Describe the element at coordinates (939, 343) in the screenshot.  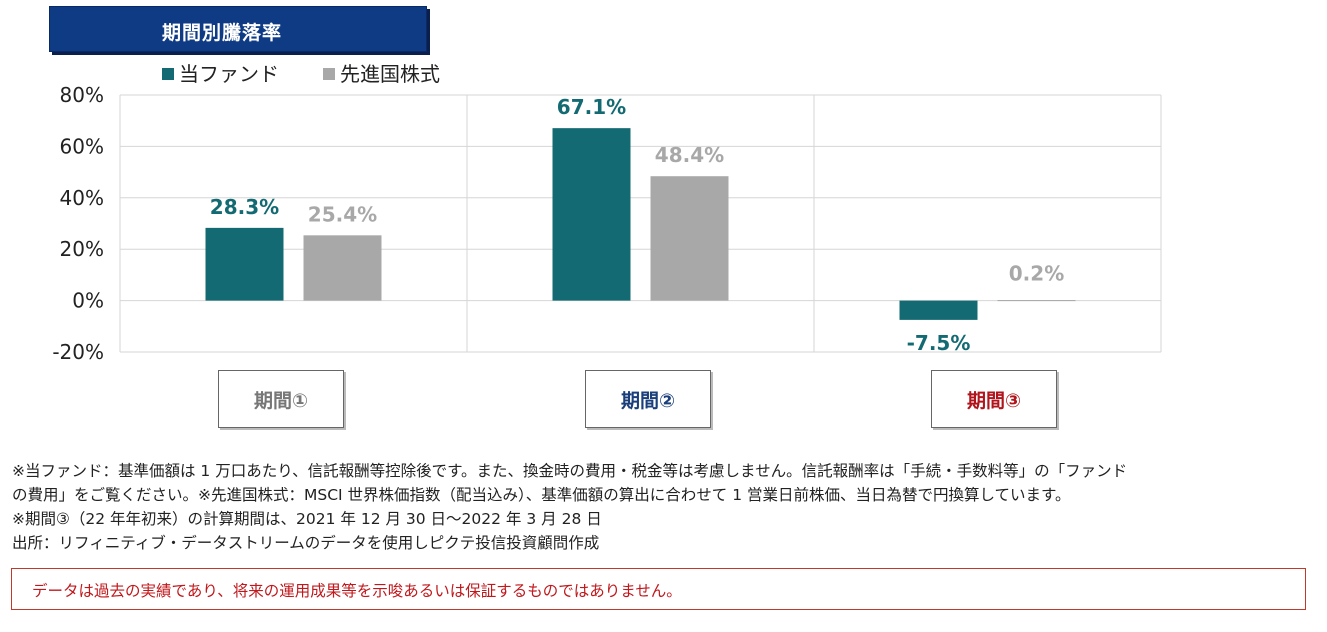
I see `data-label: -7.5%` at that location.